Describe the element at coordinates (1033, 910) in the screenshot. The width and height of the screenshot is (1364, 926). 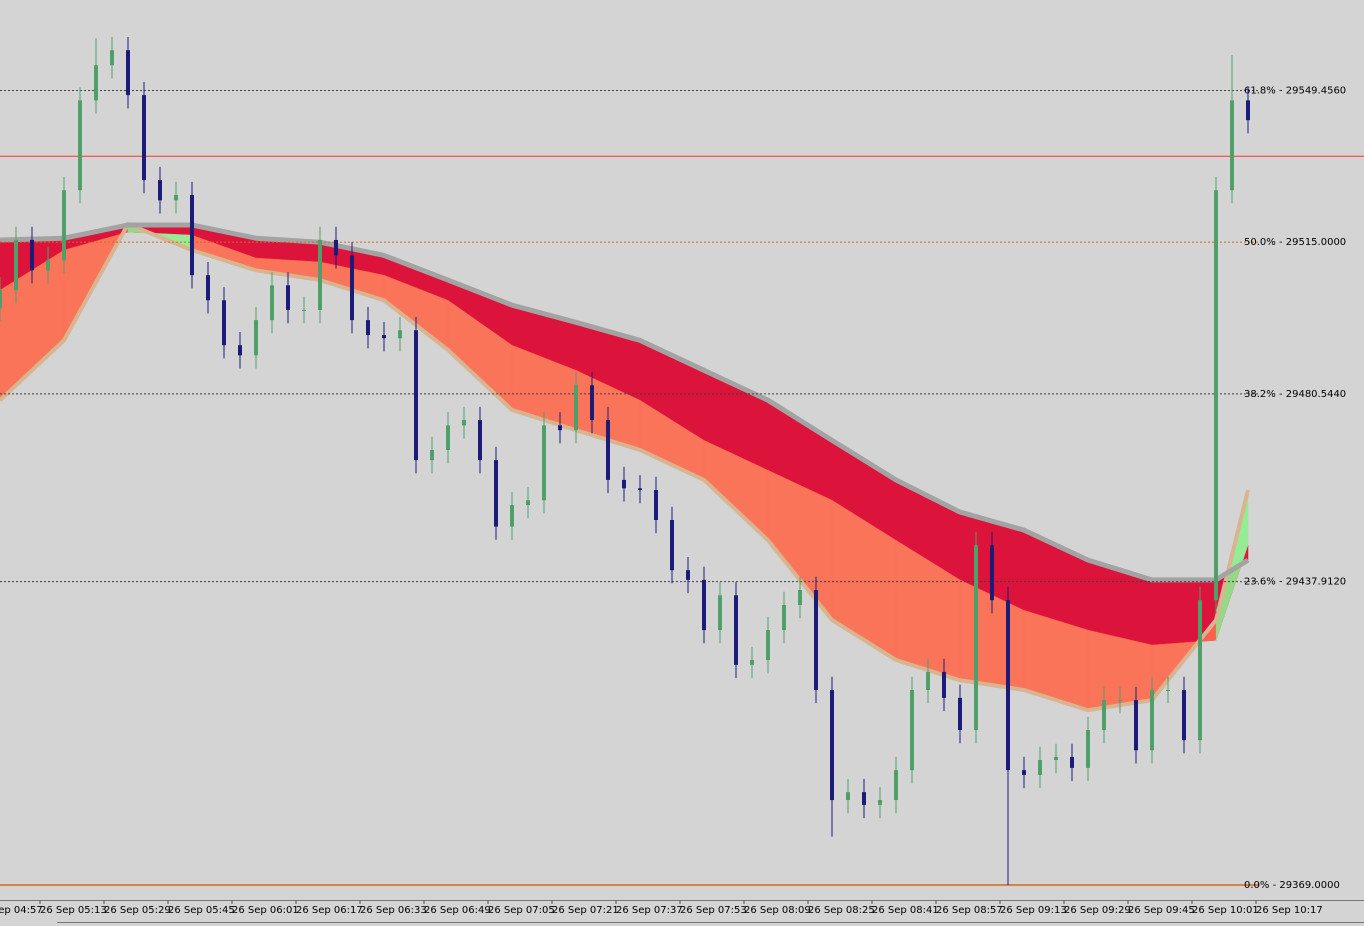
I see `x-tick-label: 26 Sep 09:13` at that location.